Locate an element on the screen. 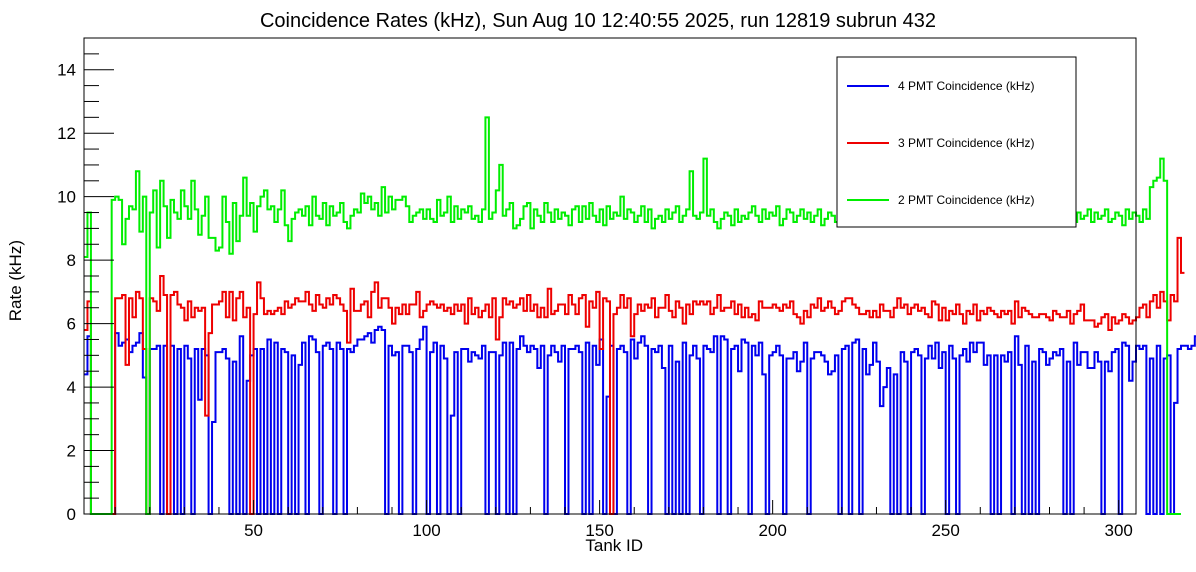 The width and height of the screenshot is (1196, 572). y-tick-label: 10 is located at coordinates (66, 197).